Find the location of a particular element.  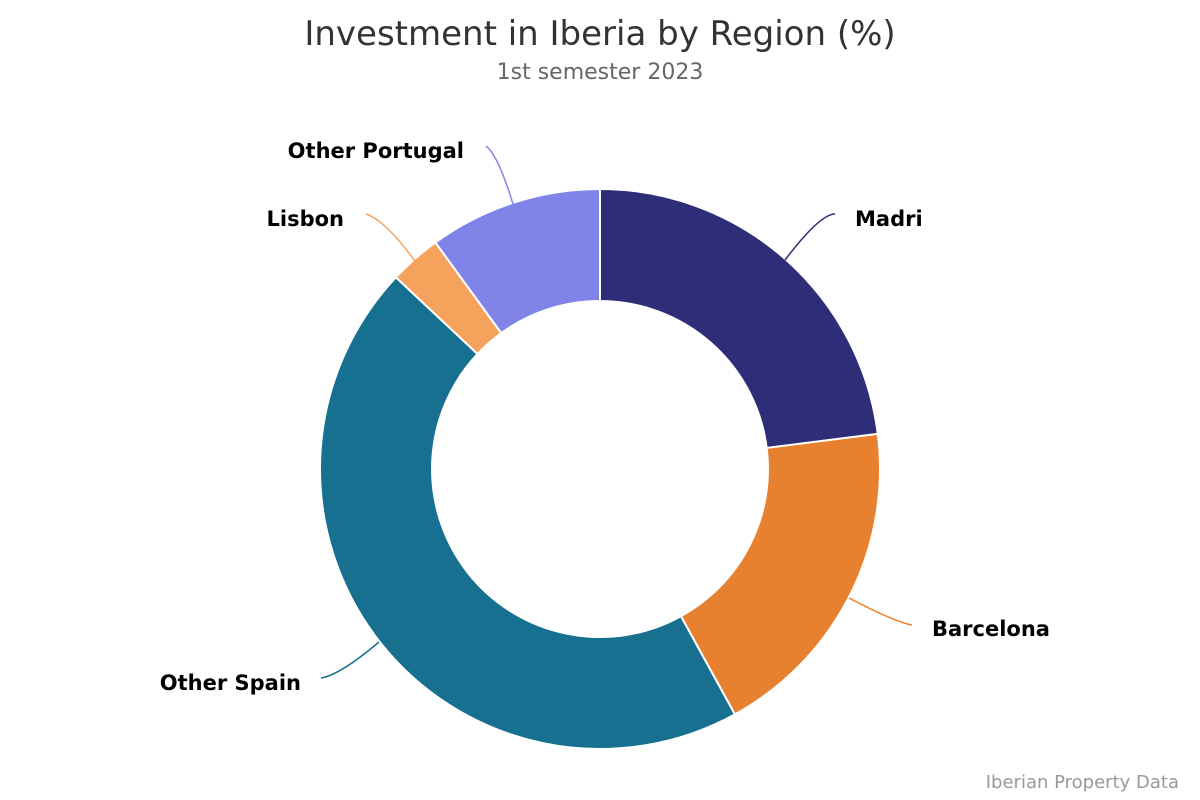

data-label: Other Spain is located at coordinates (230, 683).